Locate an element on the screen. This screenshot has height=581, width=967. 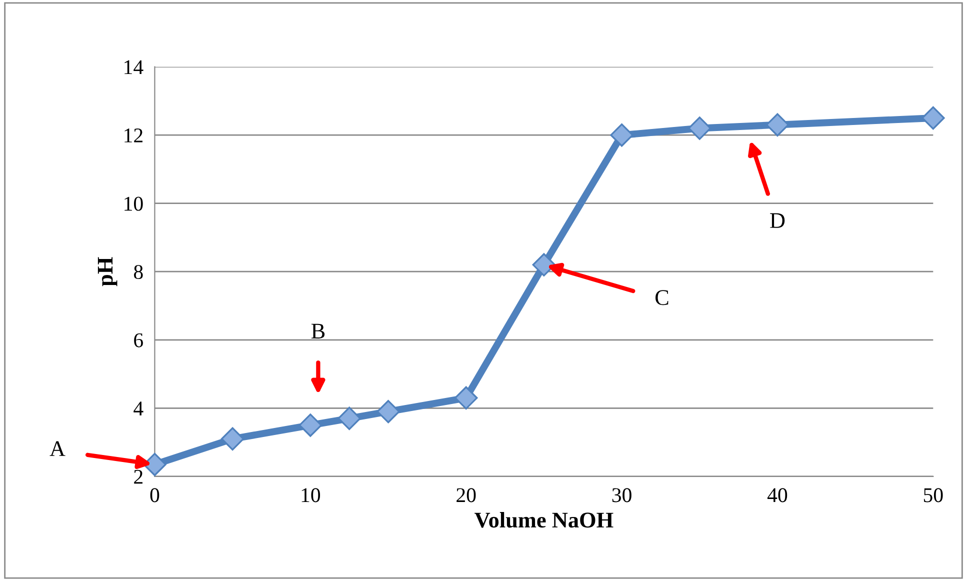
y-tick-label: 6 is located at coordinates (138, 340).